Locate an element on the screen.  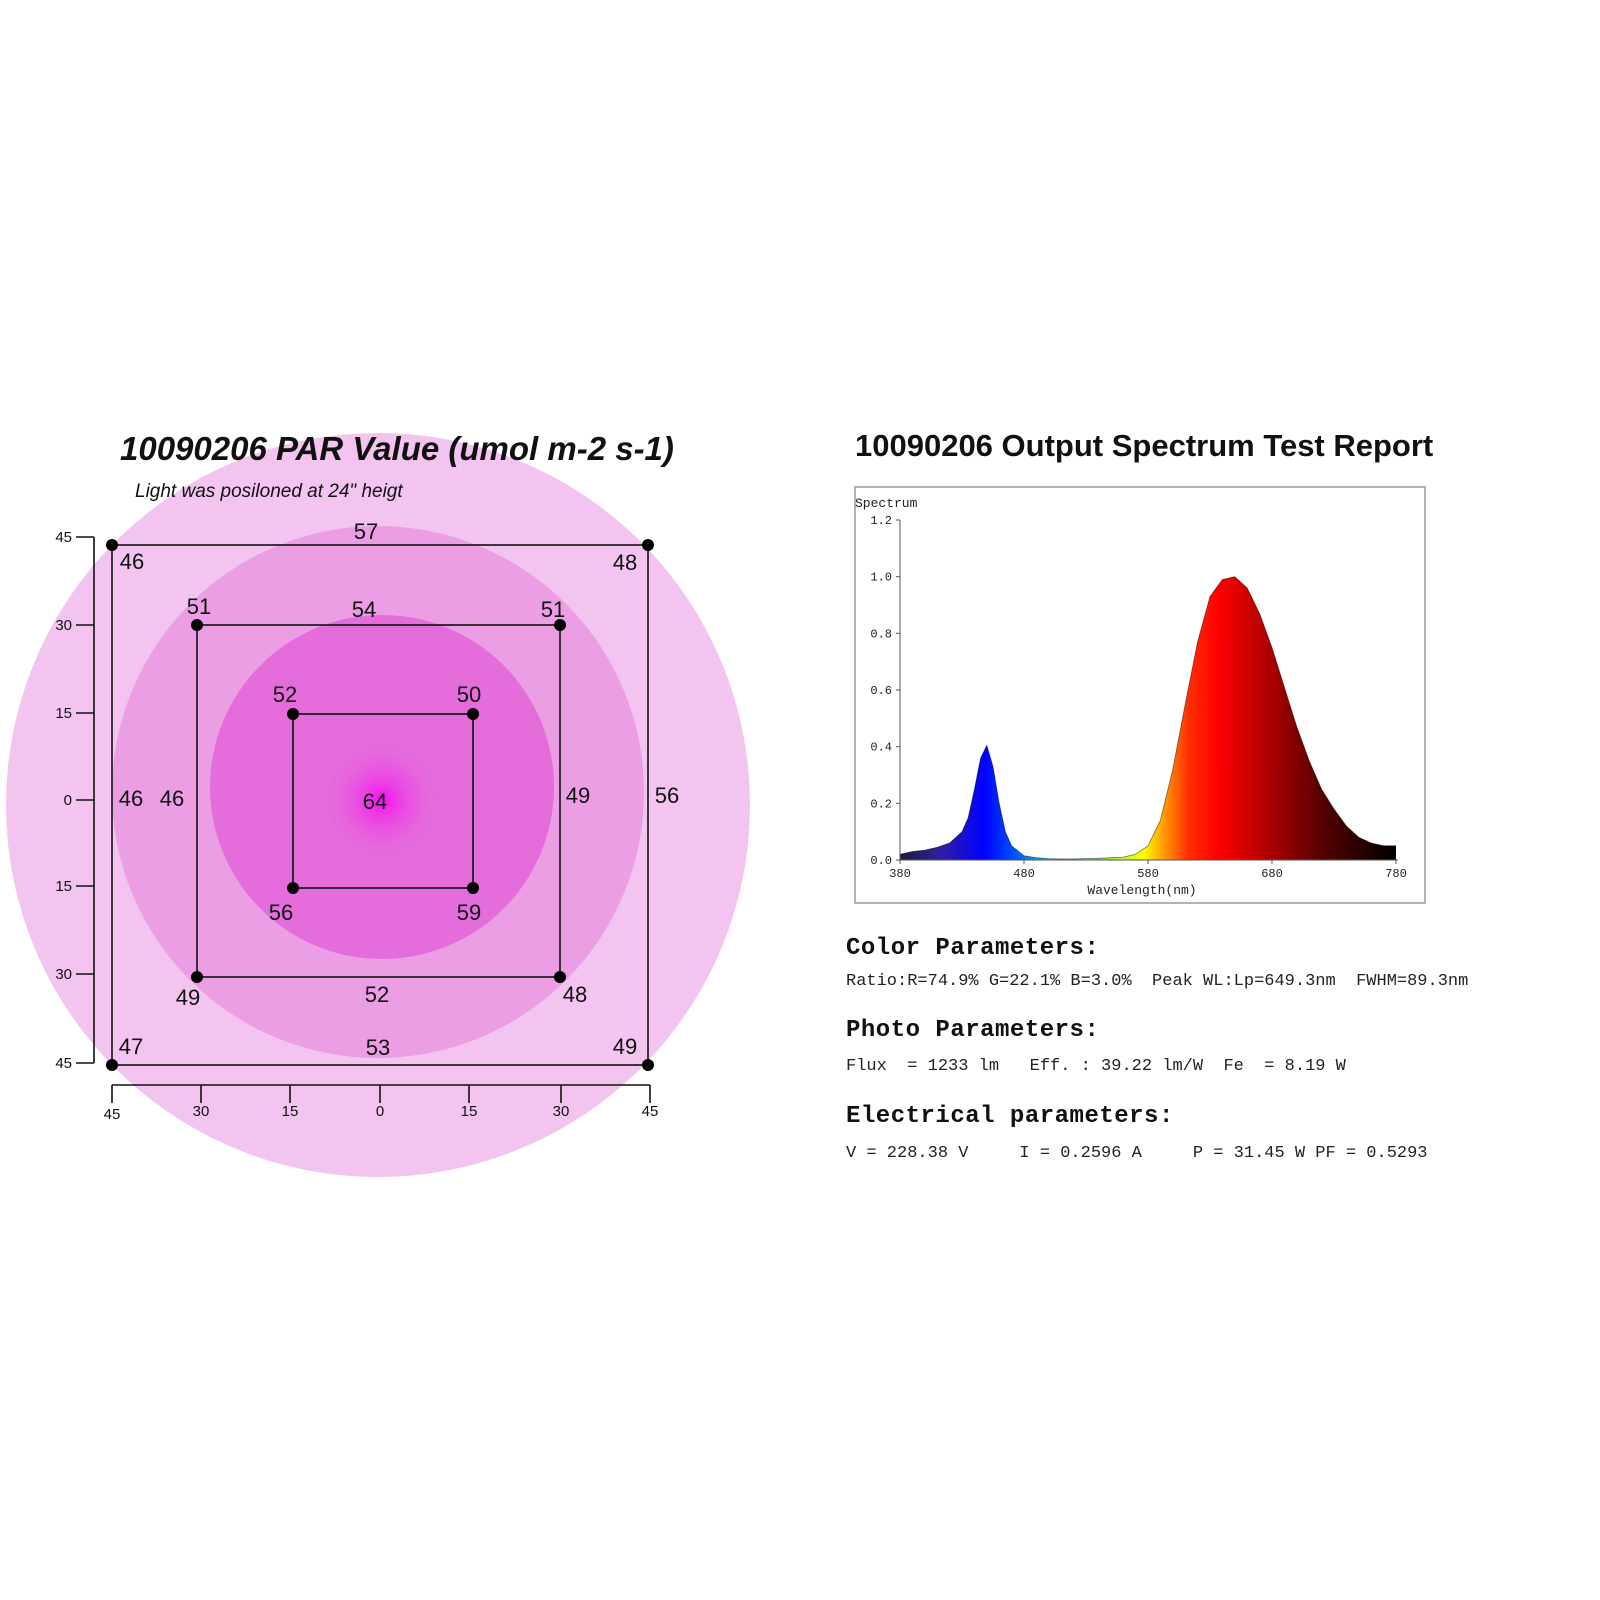
par-value-middle-bottom-left: 49 is located at coordinates (188, 997).